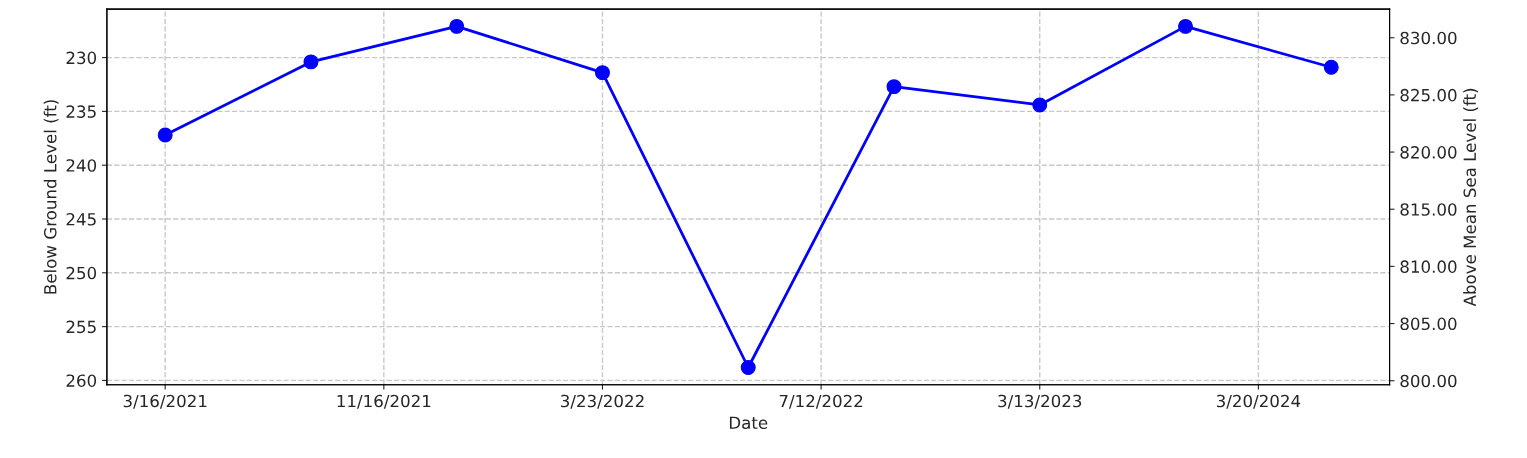 This screenshot has width=1527, height=458. What do you see at coordinates (1428, 95) in the screenshot?
I see `y2-tick-label: 825.00` at bounding box center [1428, 95].